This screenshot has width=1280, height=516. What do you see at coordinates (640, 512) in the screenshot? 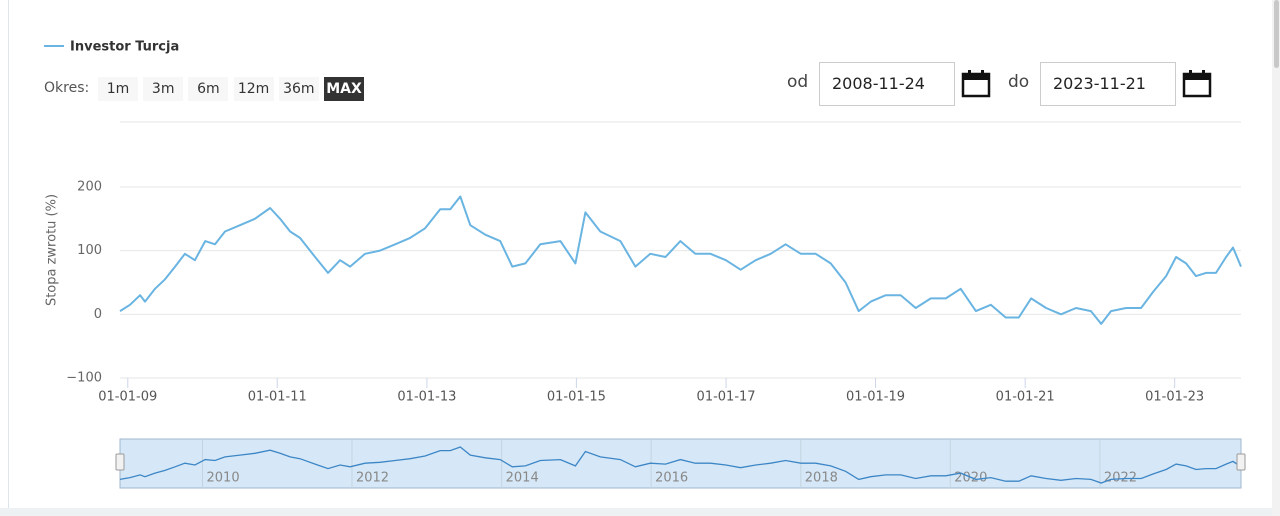
I see `frame-bottom` at bounding box center [640, 512].